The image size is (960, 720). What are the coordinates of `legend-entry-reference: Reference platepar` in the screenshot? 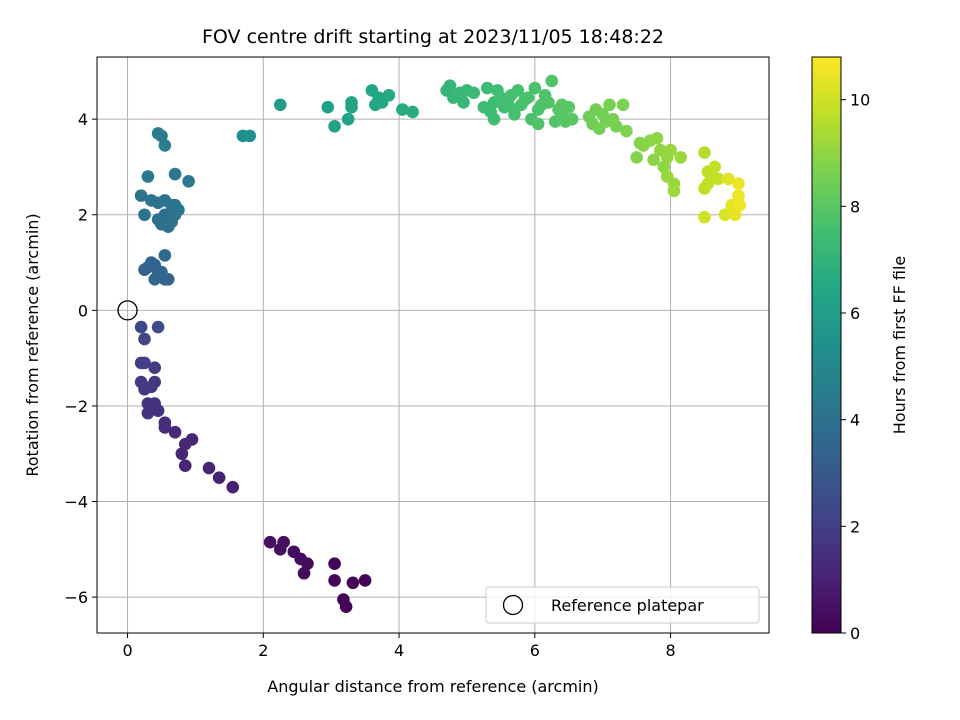 It's located at (627, 605).